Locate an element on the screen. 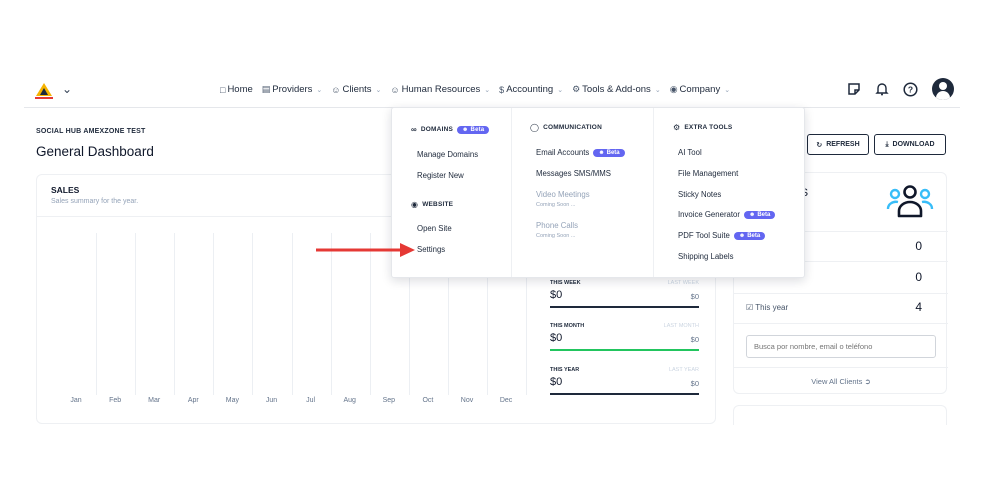  refresh-button: ↻ REFRESH is located at coordinates (838, 144).